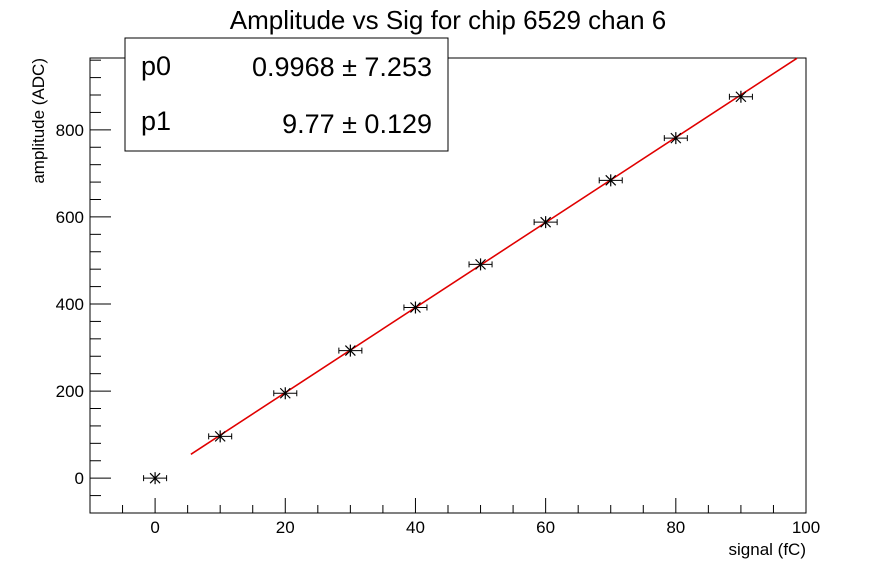  What do you see at coordinates (70, 130) in the screenshot?
I see `y-tick-label: 800` at bounding box center [70, 130].